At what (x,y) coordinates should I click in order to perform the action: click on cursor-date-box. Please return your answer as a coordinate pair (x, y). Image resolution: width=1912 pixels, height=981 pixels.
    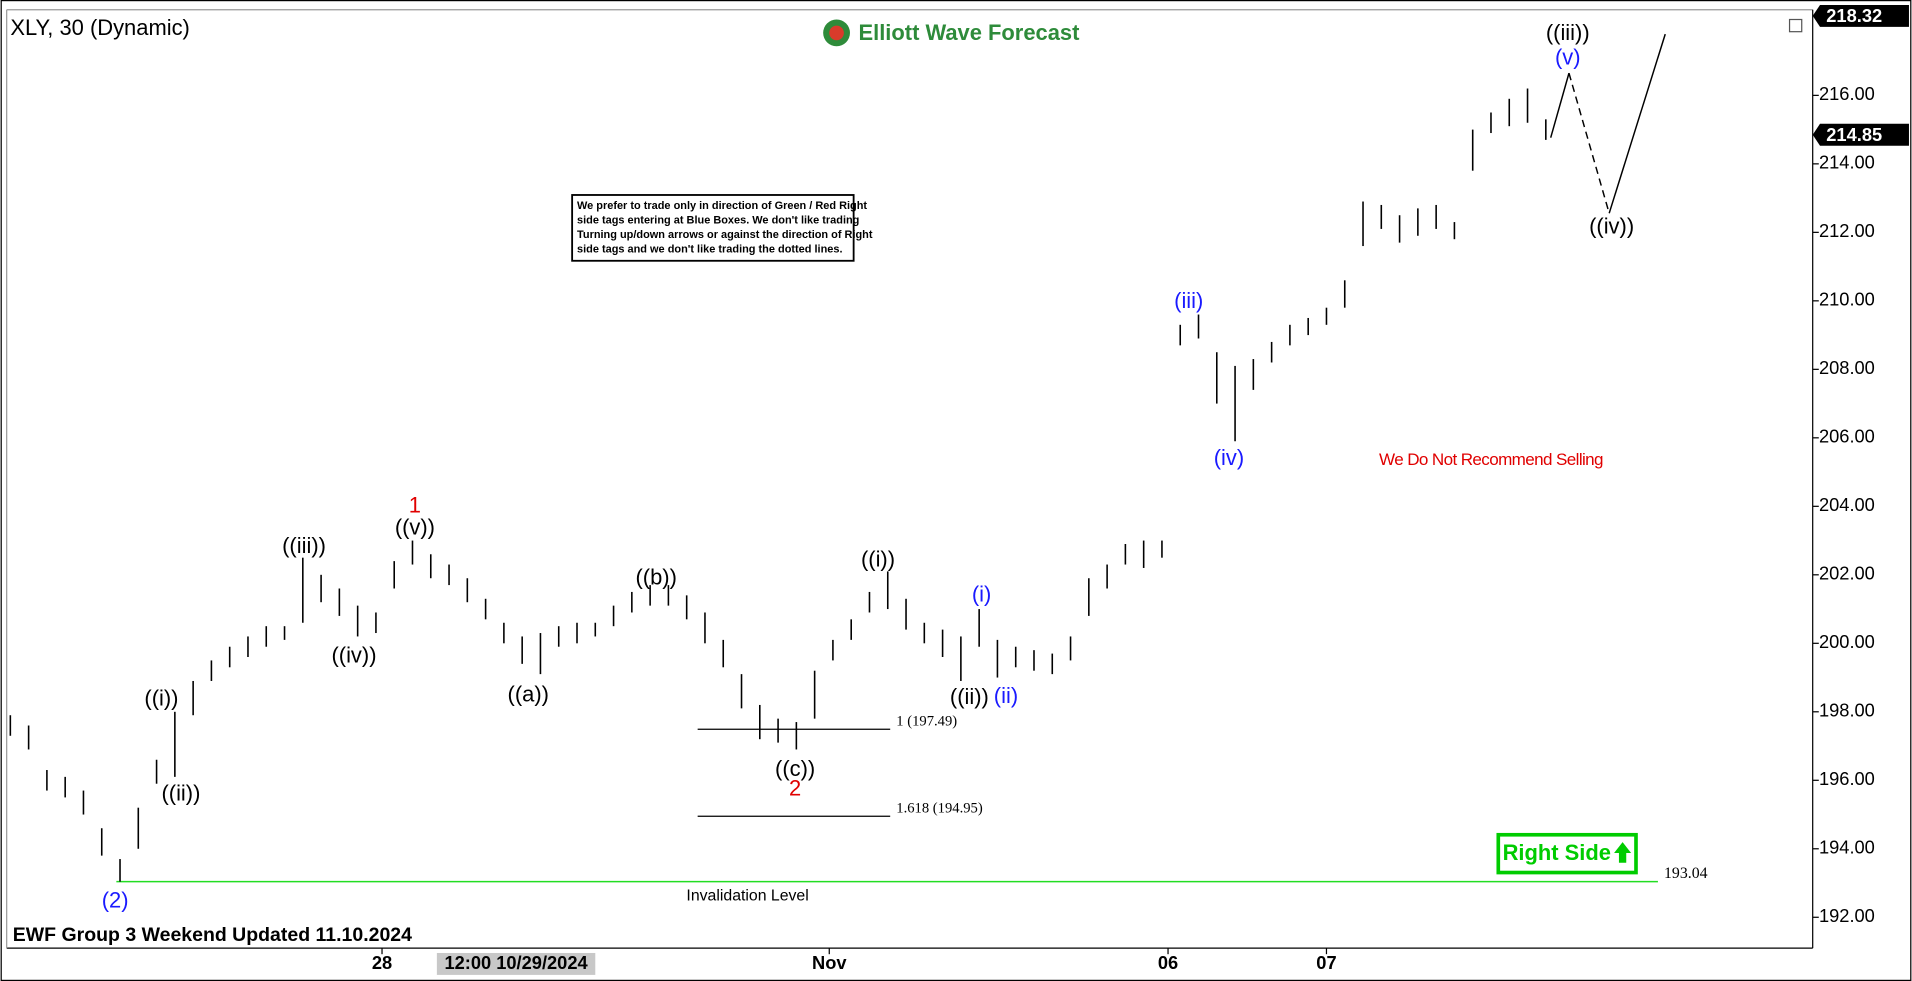
    Looking at the image, I should click on (516, 963).